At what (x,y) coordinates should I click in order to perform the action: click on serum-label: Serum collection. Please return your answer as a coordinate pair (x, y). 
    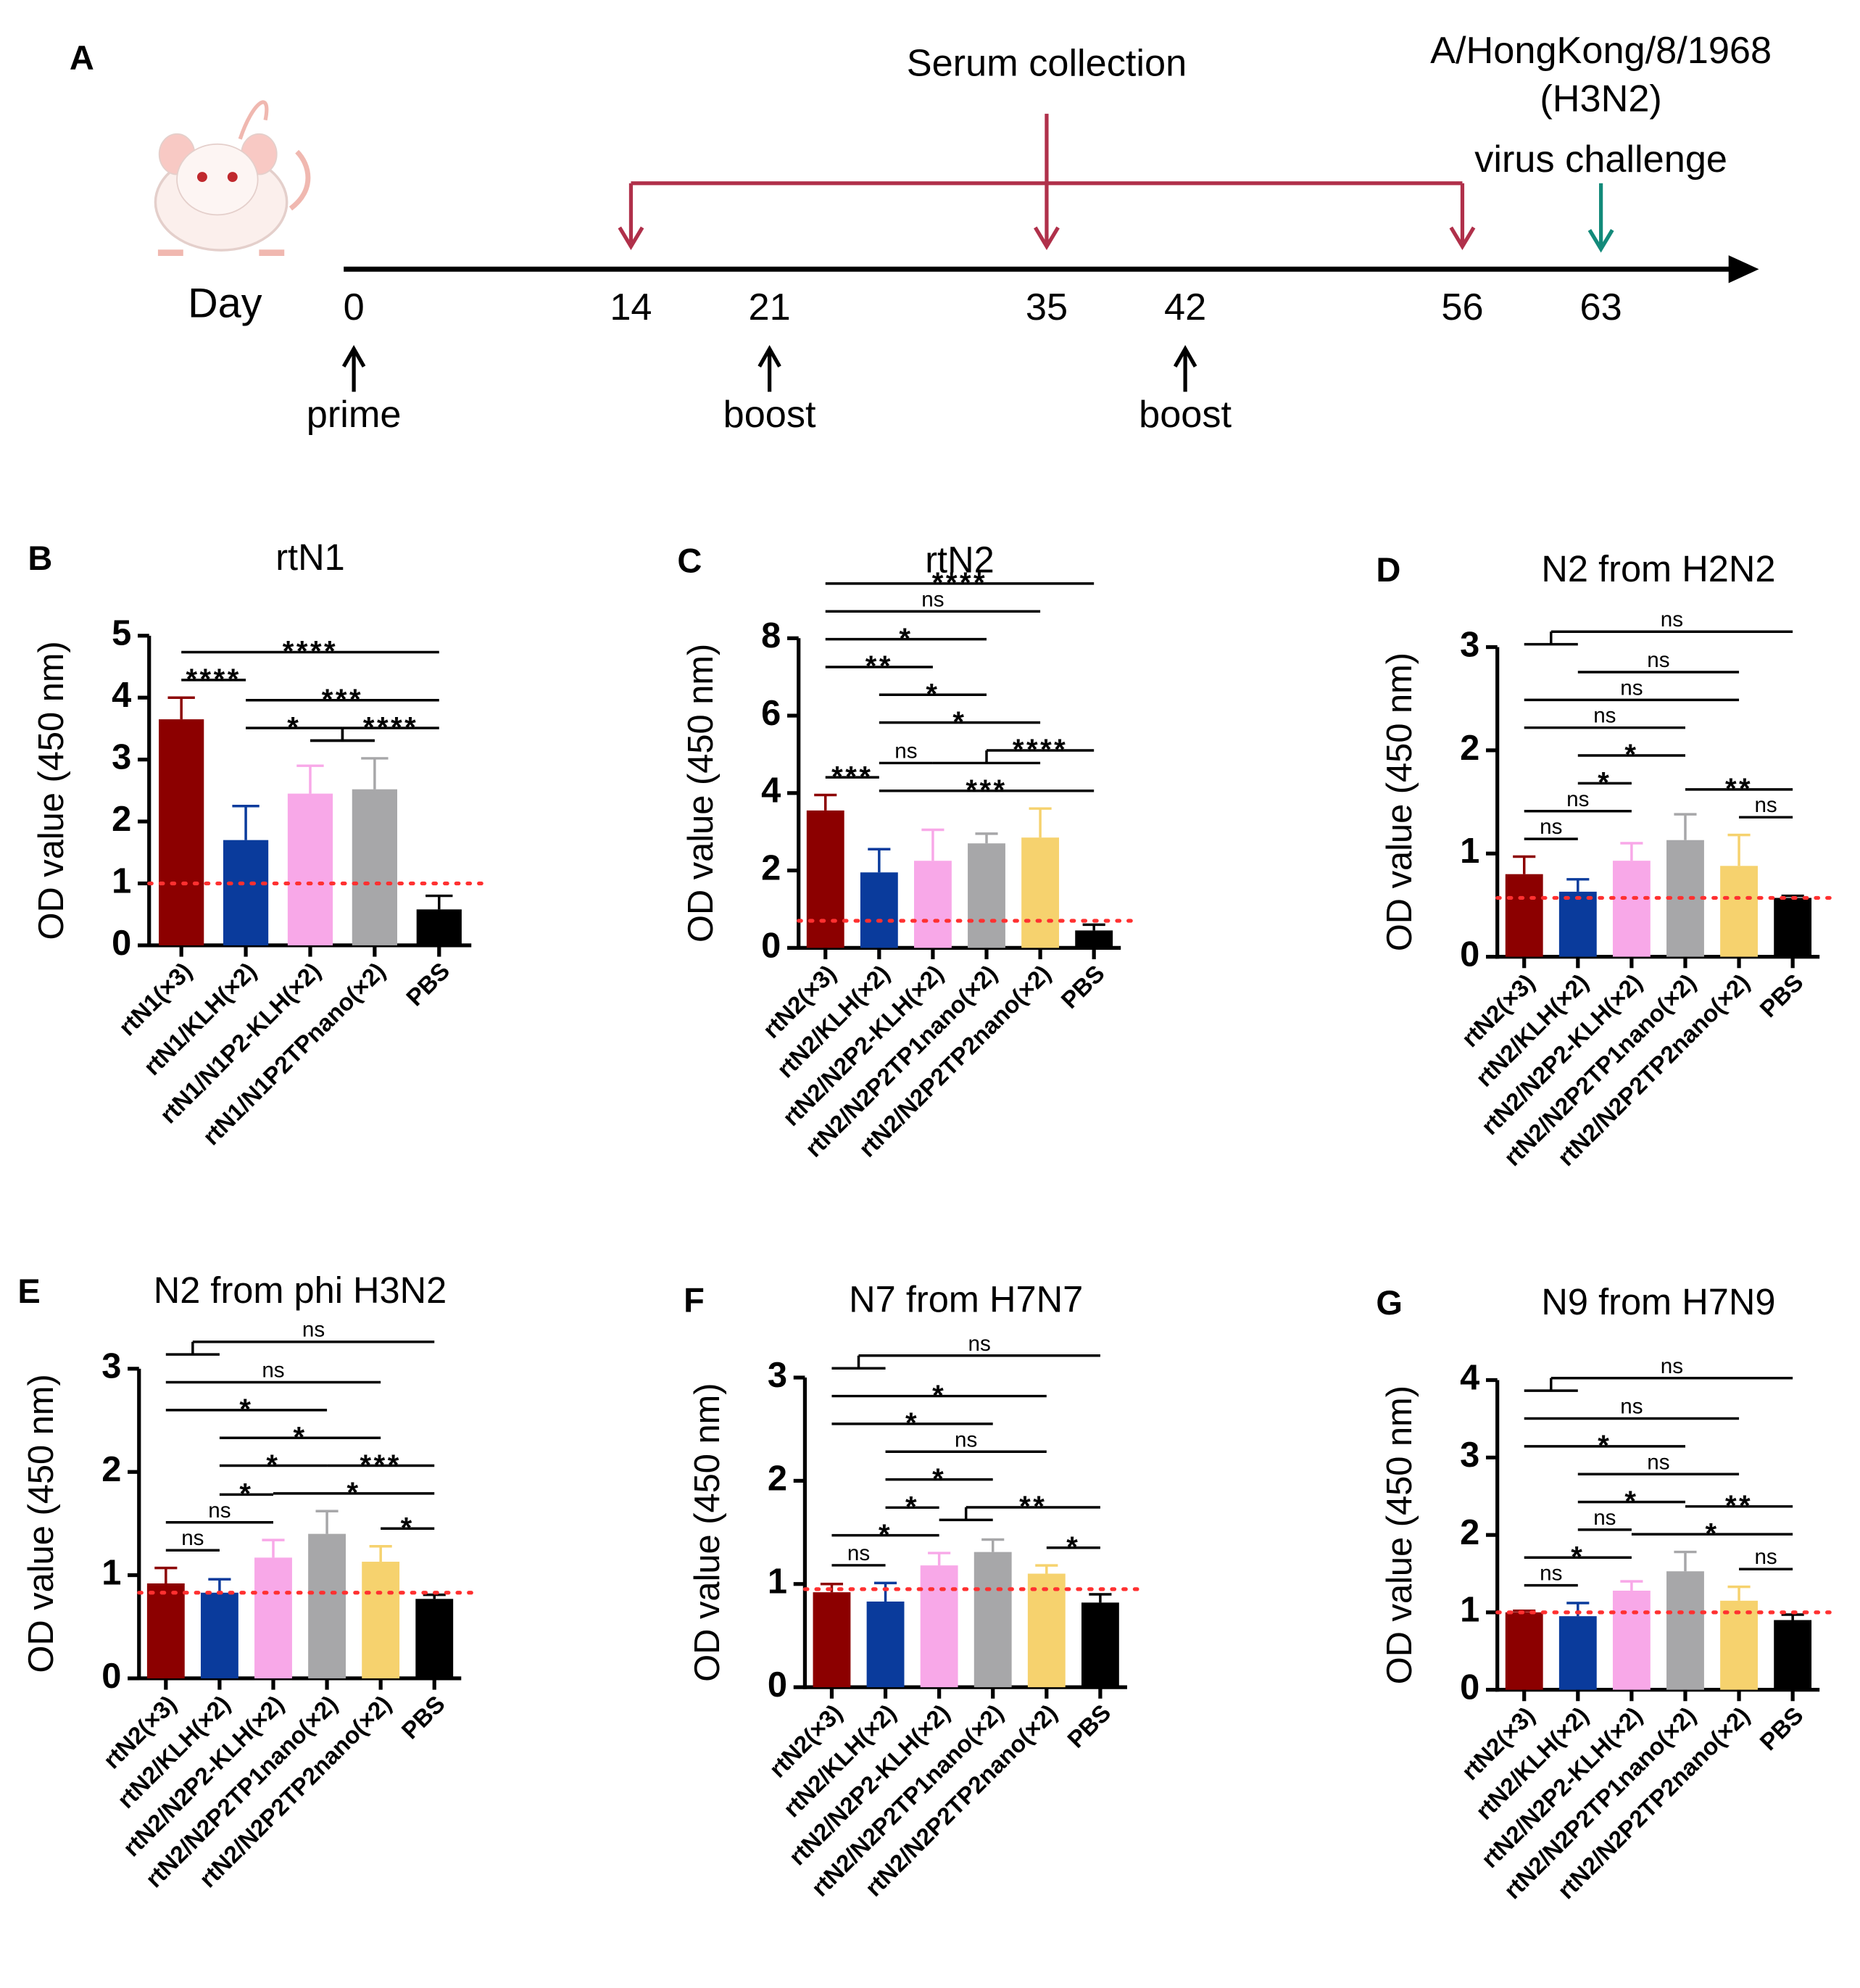
    Looking at the image, I should click on (1047, 64).